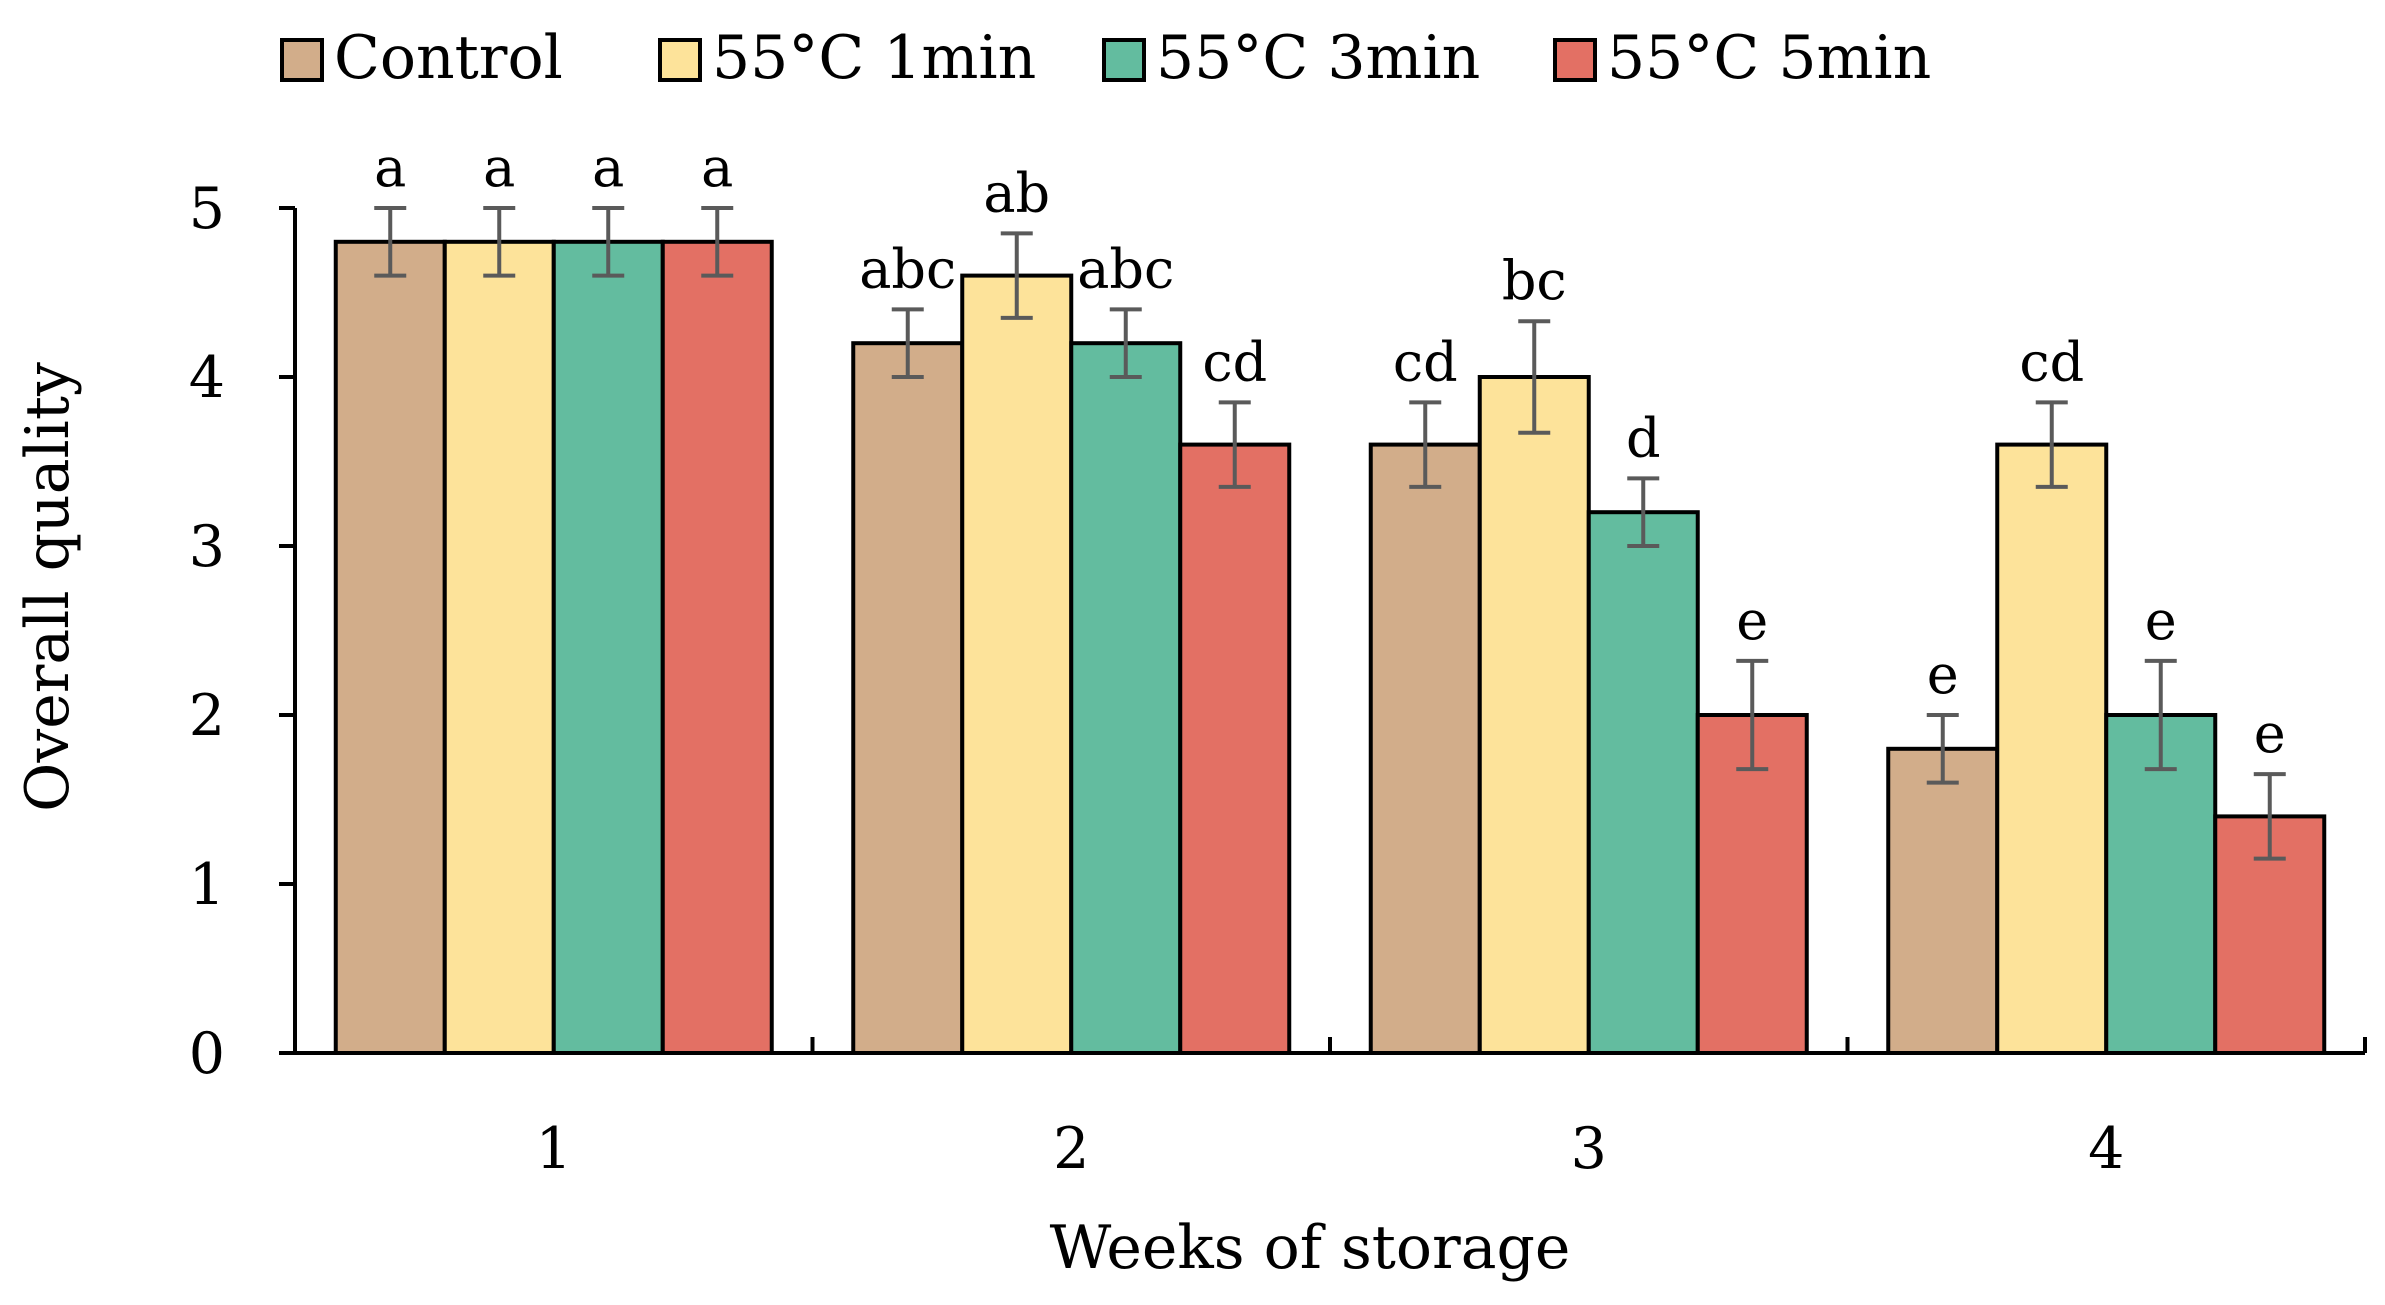 The width and height of the screenshot is (2385, 1305). Describe the element at coordinates (2106, 1149) in the screenshot. I see `x-tick-label-4: 4` at that location.